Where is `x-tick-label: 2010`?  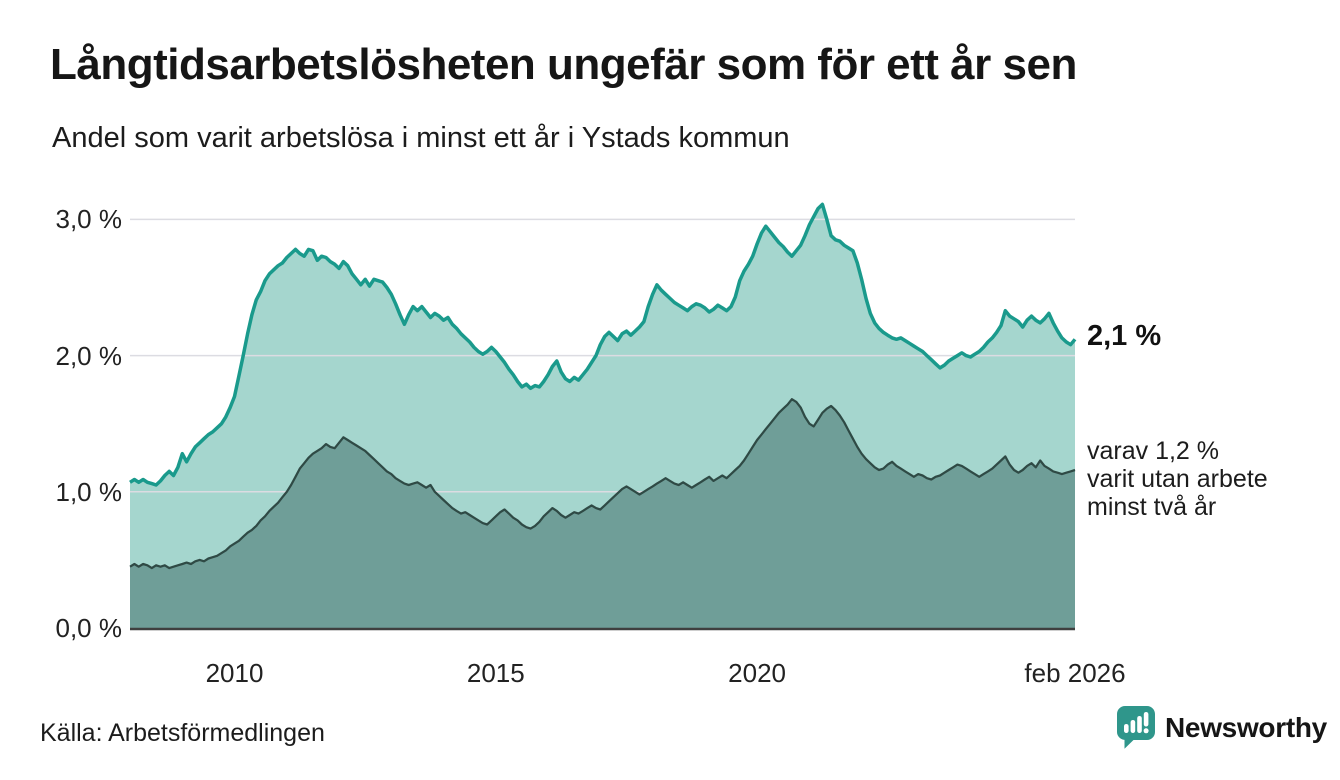
x-tick-label: 2010 is located at coordinates (234, 673).